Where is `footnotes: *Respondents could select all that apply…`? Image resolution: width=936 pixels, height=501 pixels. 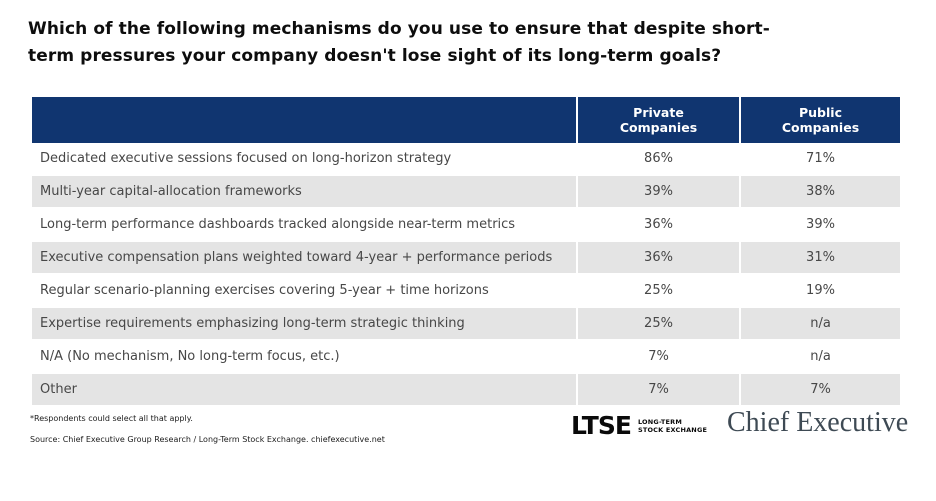 footnotes: *Respondents could select all that apply… is located at coordinates (207, 429).